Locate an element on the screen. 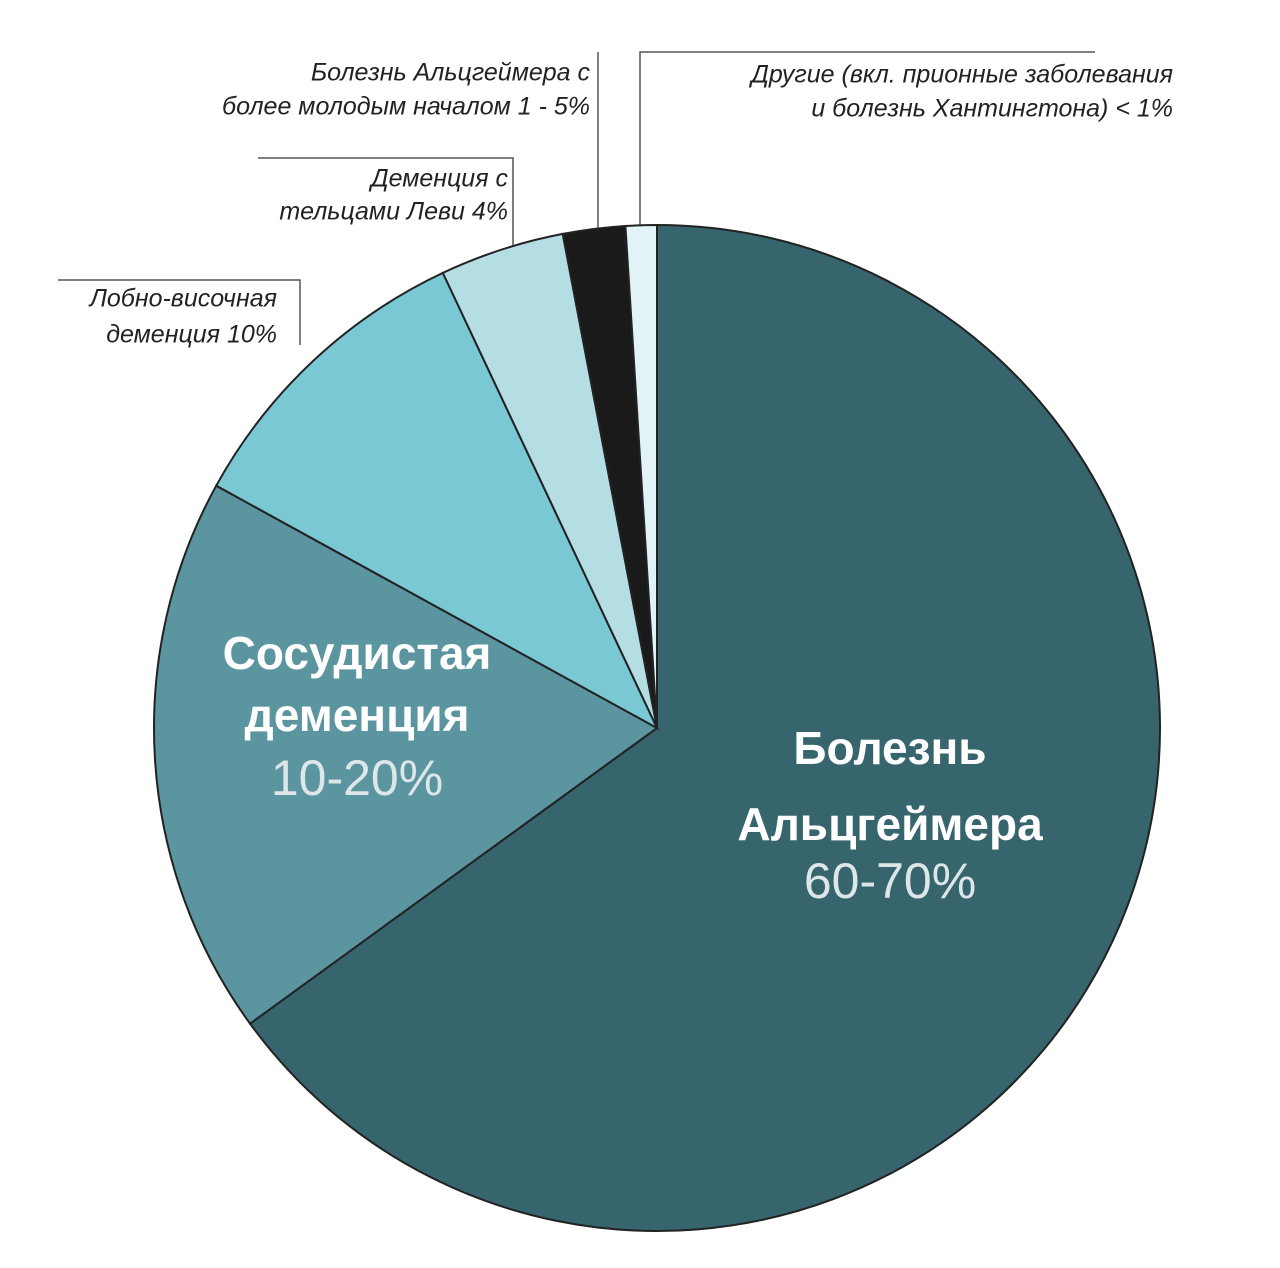 This screenshot has height=1268, width=1280. slice-label: Лобно-височная is located at coordinates (182, 299).